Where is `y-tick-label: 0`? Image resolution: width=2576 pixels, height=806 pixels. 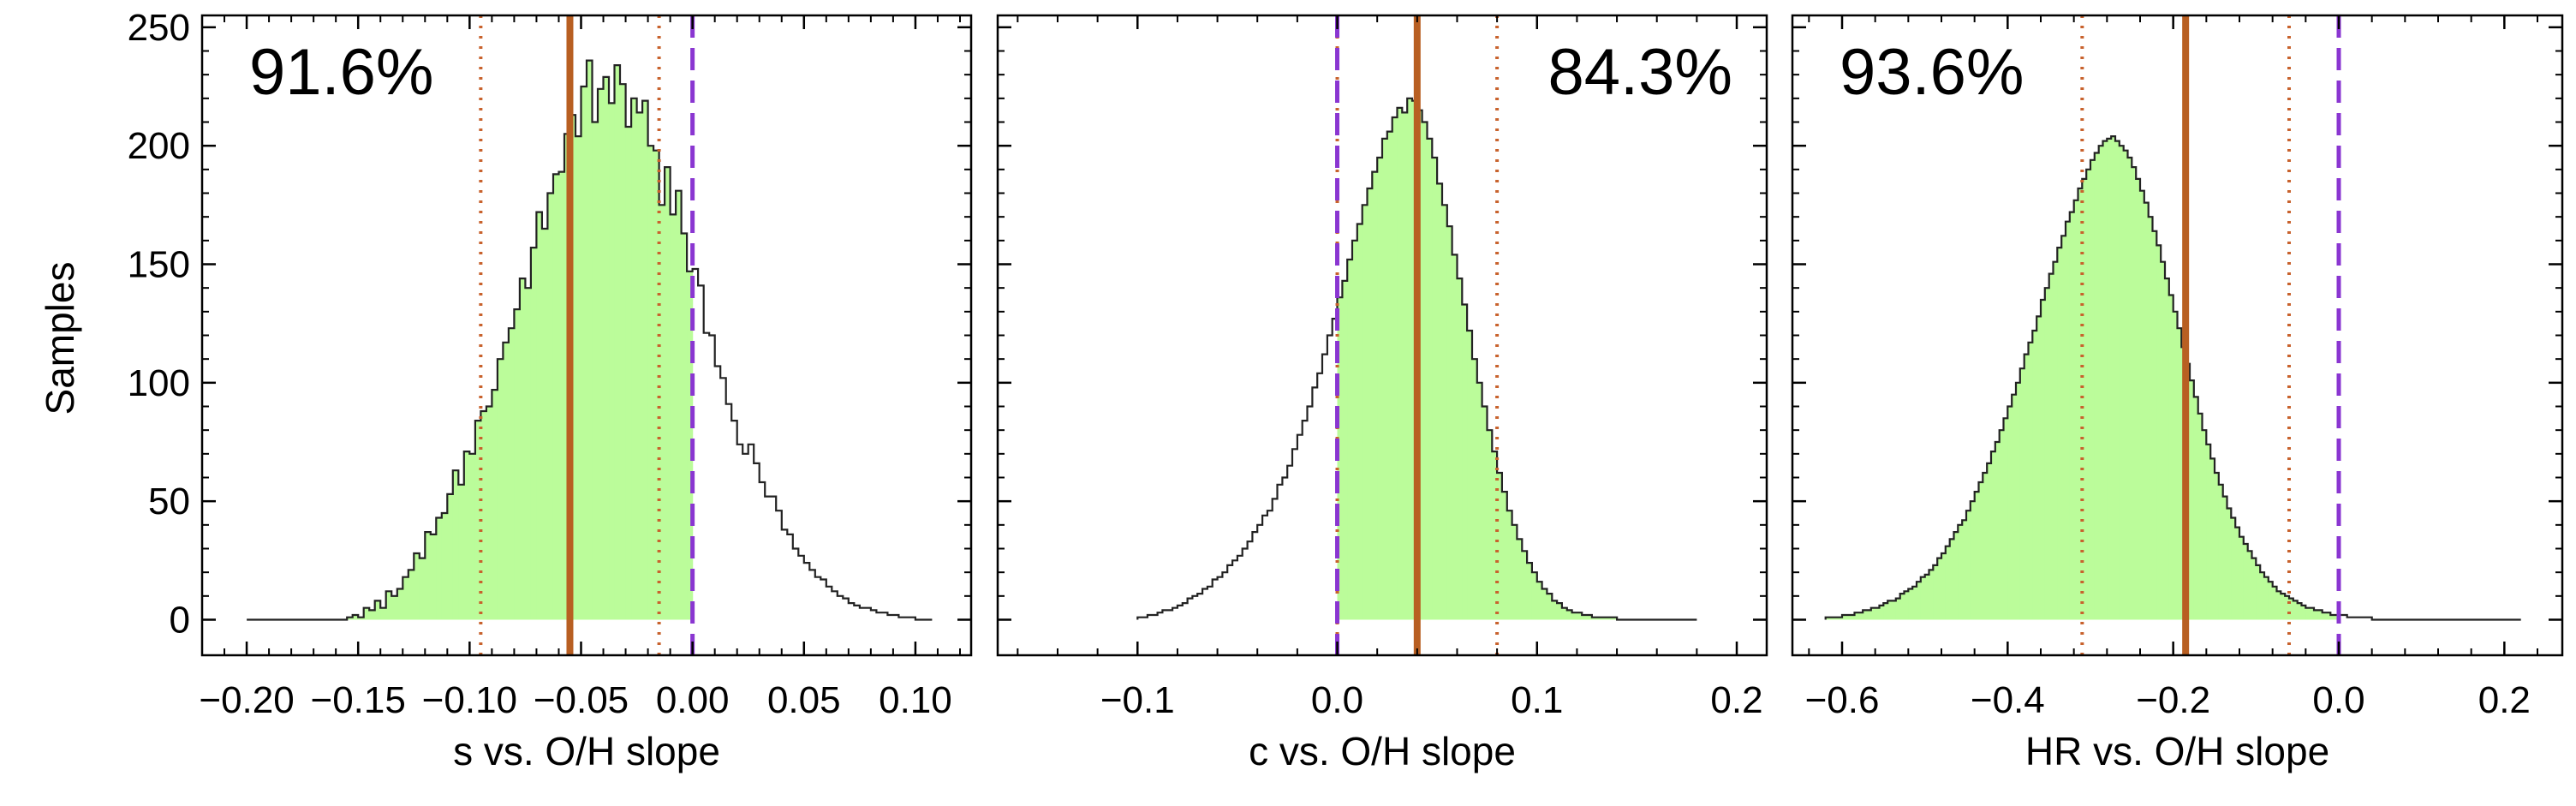 y-tick-label: 0 is located at coordinates (180, 621).